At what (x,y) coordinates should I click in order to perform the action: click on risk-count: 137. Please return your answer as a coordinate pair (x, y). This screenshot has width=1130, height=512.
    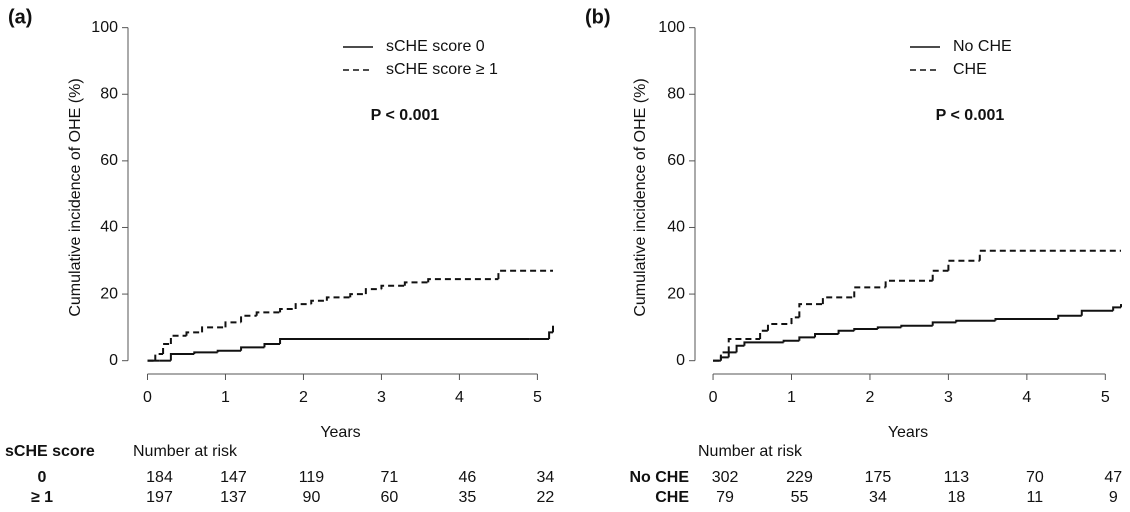
    Looking at the image, I should click on (233, 497).